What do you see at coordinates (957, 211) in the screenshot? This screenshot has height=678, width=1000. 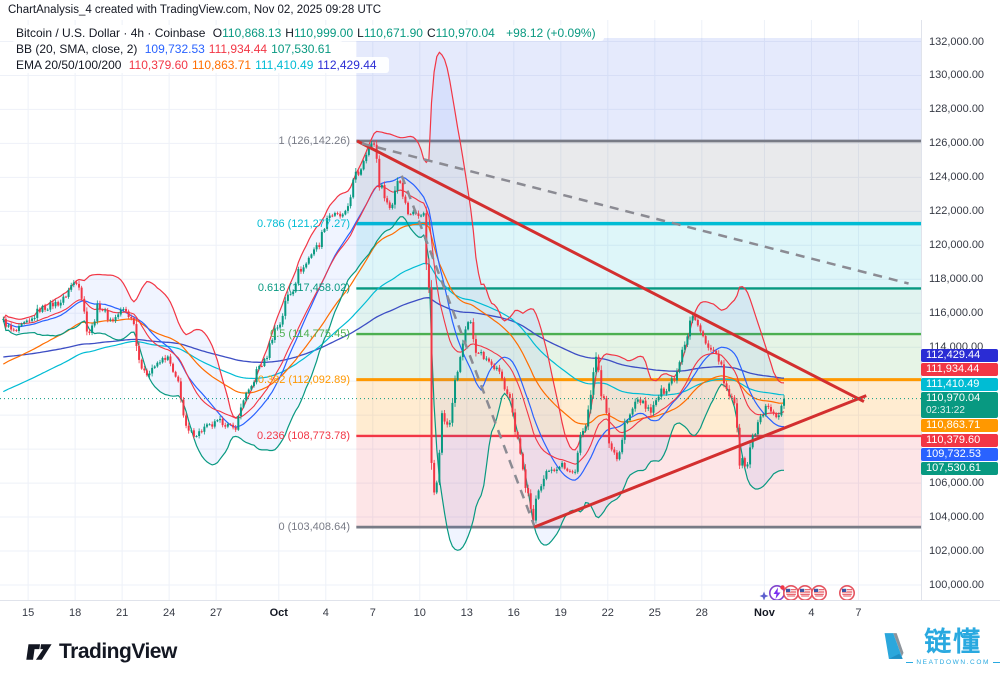 I see `price-tick: 122,000.00` at bounding box center [957, 211].